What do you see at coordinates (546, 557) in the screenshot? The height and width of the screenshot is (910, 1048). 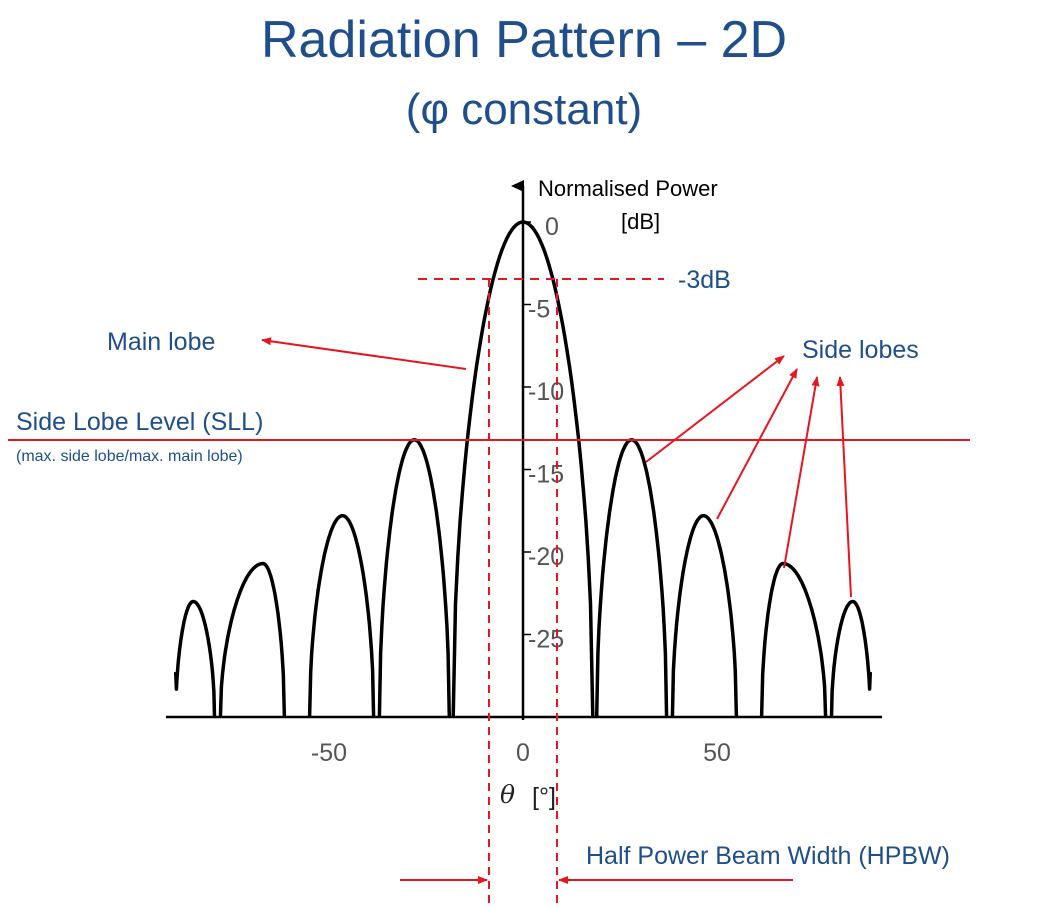 I see `y-tick-label: -20` at bounding box center [546, 557].